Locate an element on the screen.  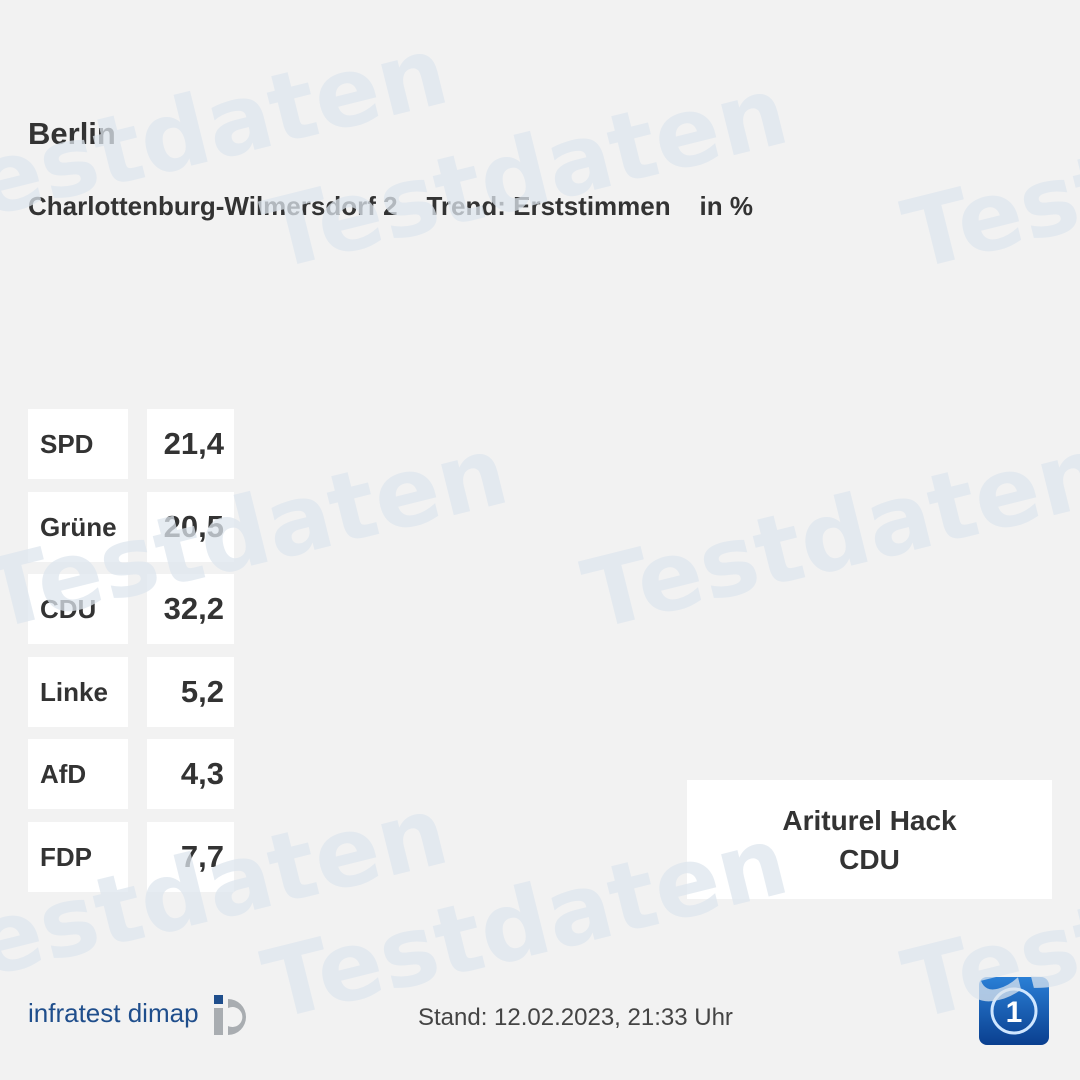
party-label: CDU is located at coordinates (78, 609).